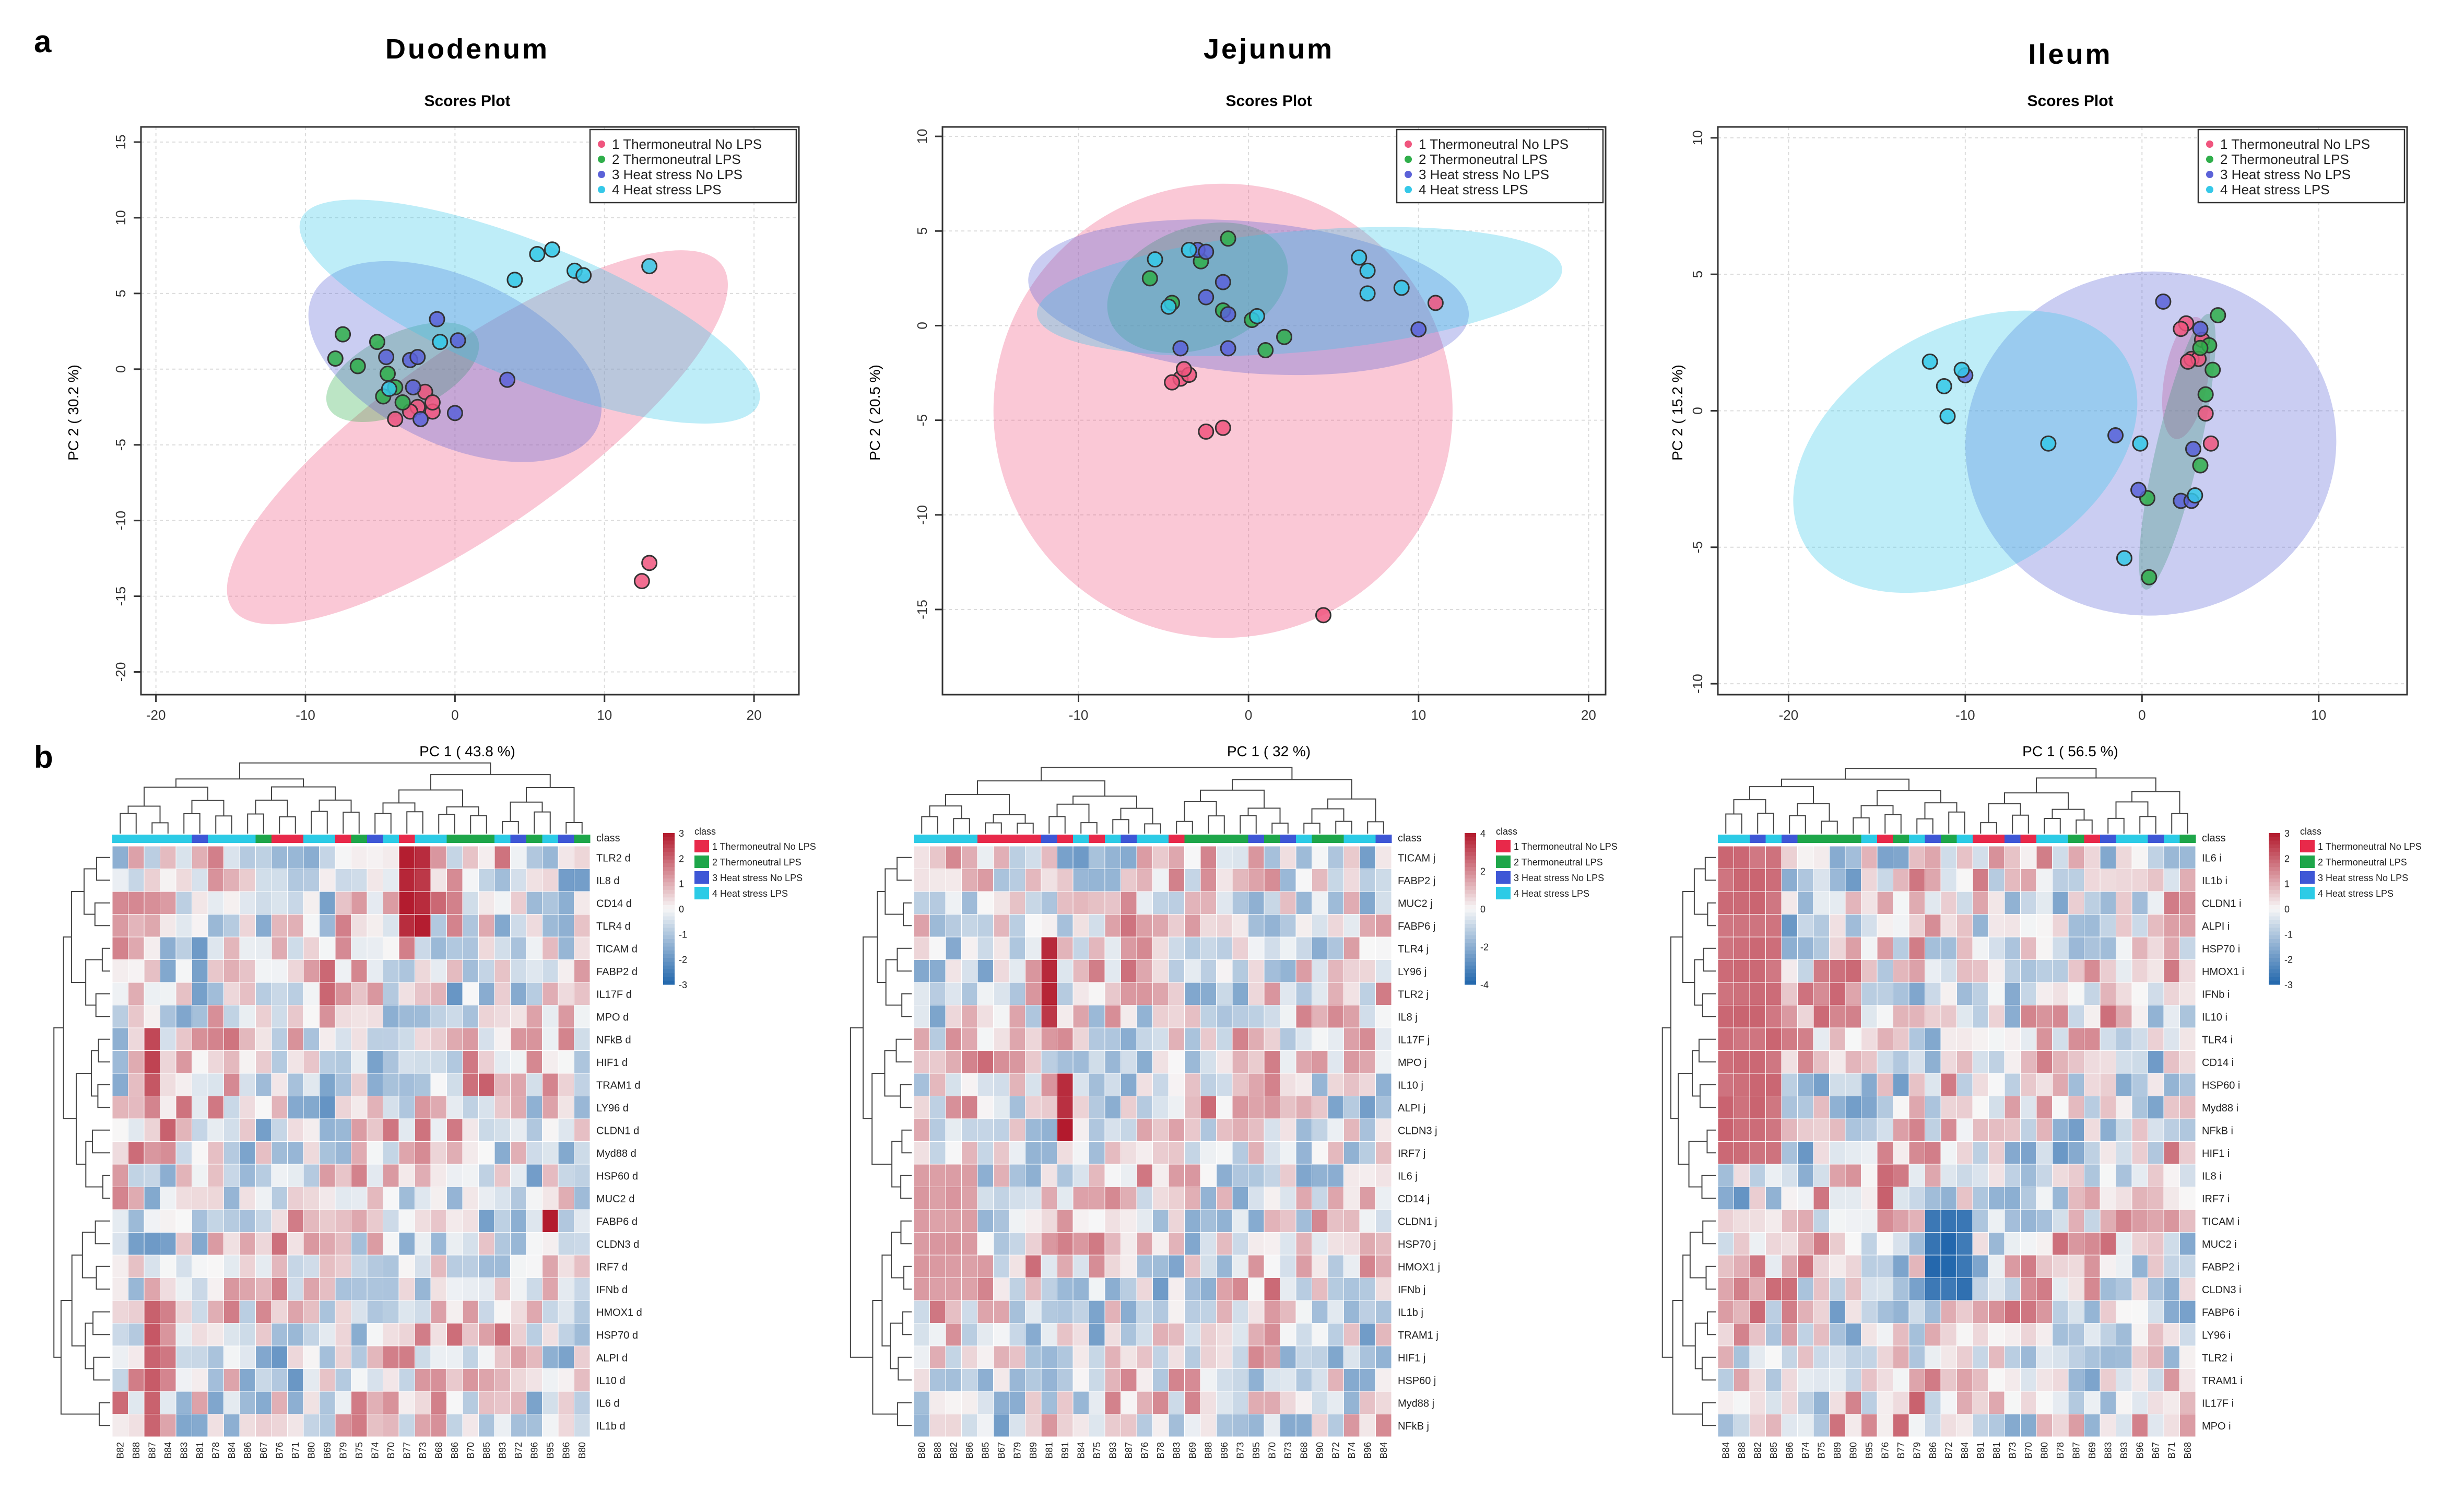  What do you see at coordinates (502, 1450) in the screenshot?
I see `column-label: B93` at bounding box center [502, 1450].